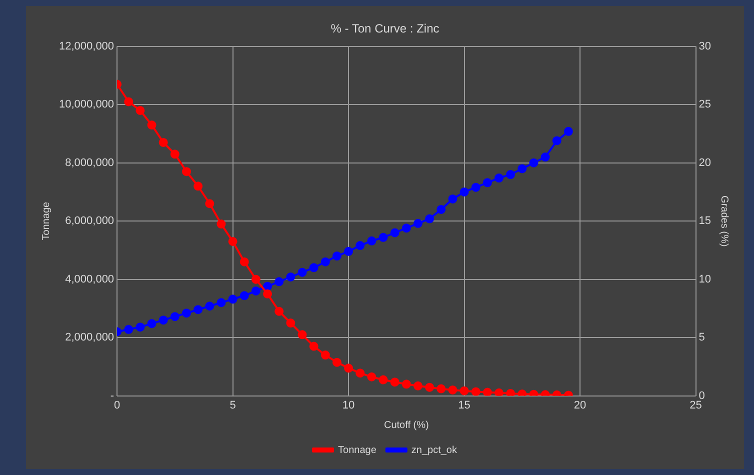  Describe the element at coordinates (705, 221) in the screenshot. I see `y2-tick-label: 15` at that location.